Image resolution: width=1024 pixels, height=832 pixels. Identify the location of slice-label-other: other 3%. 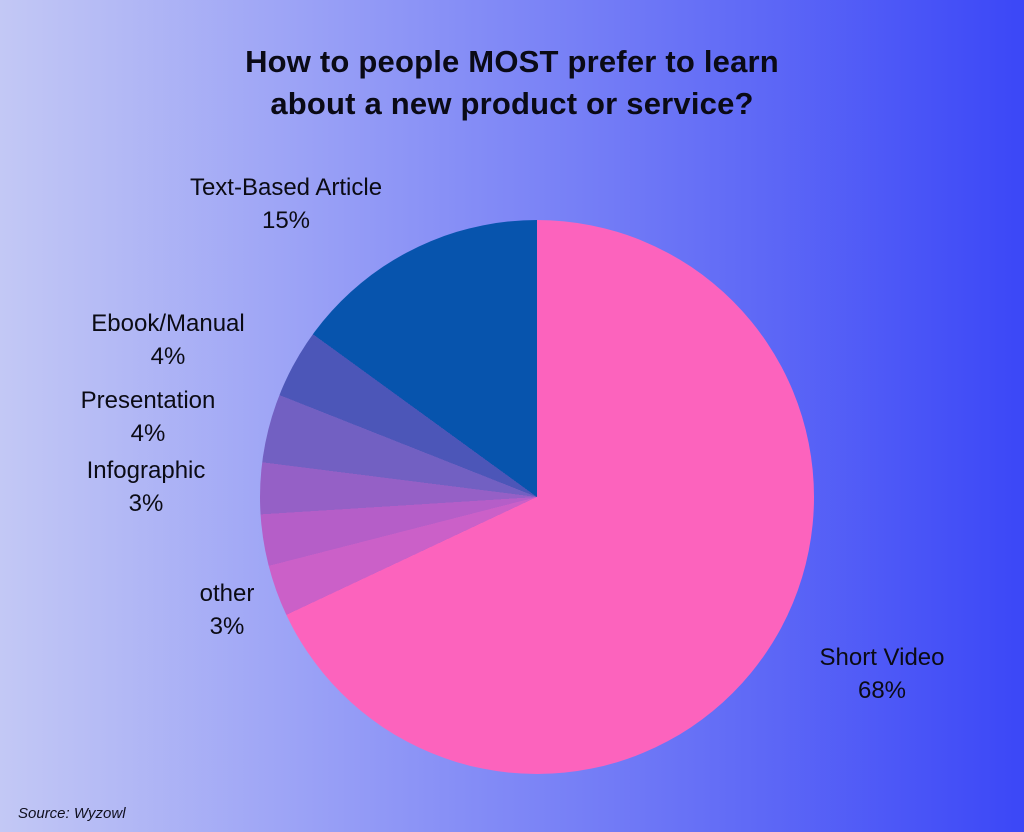
(227, 610).